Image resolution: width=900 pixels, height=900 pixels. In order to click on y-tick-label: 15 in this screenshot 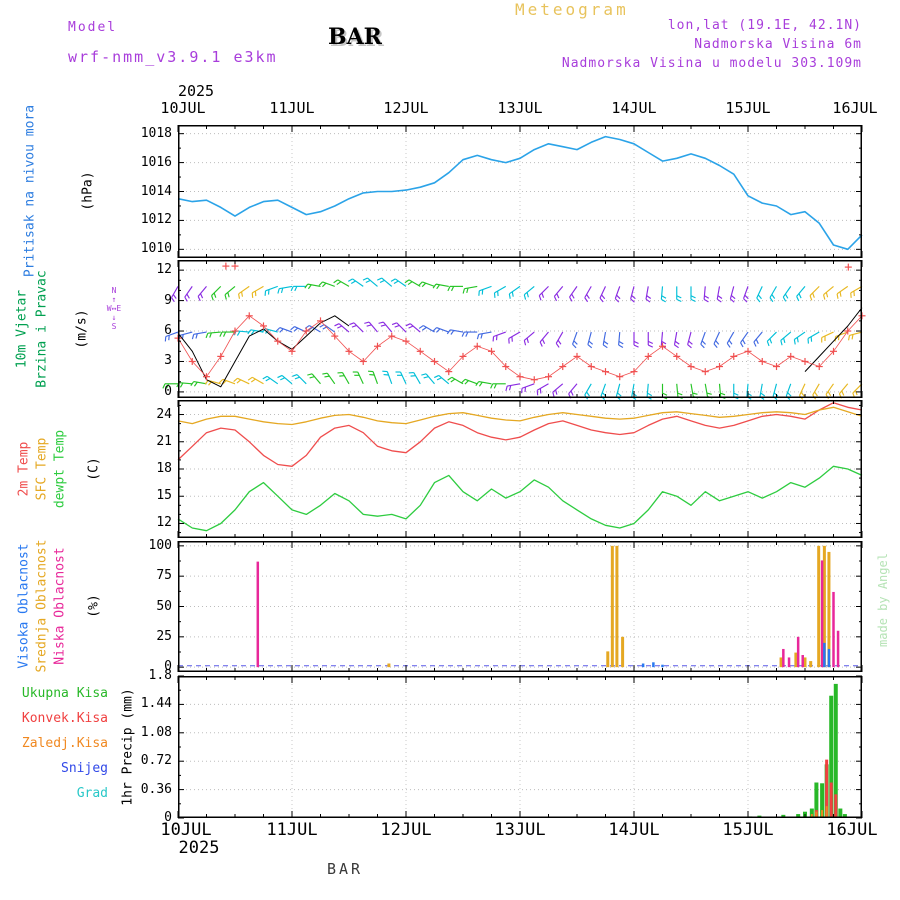, I will do `click(164, 496)`.